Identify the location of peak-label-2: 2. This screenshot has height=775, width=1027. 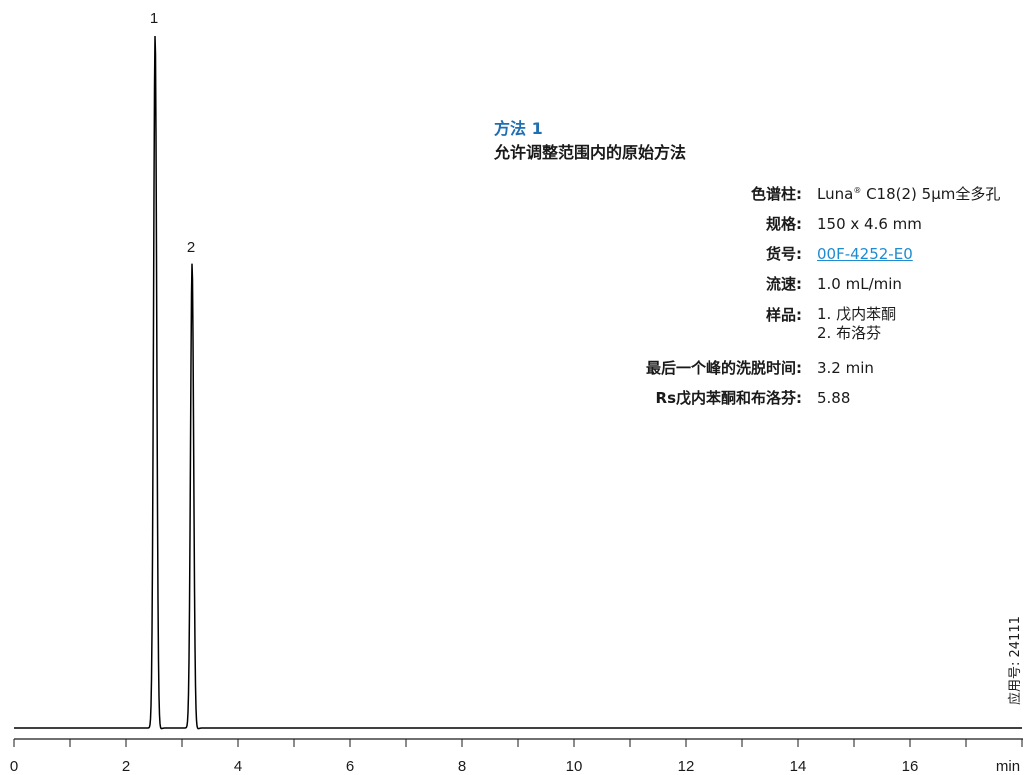
(191, 247).